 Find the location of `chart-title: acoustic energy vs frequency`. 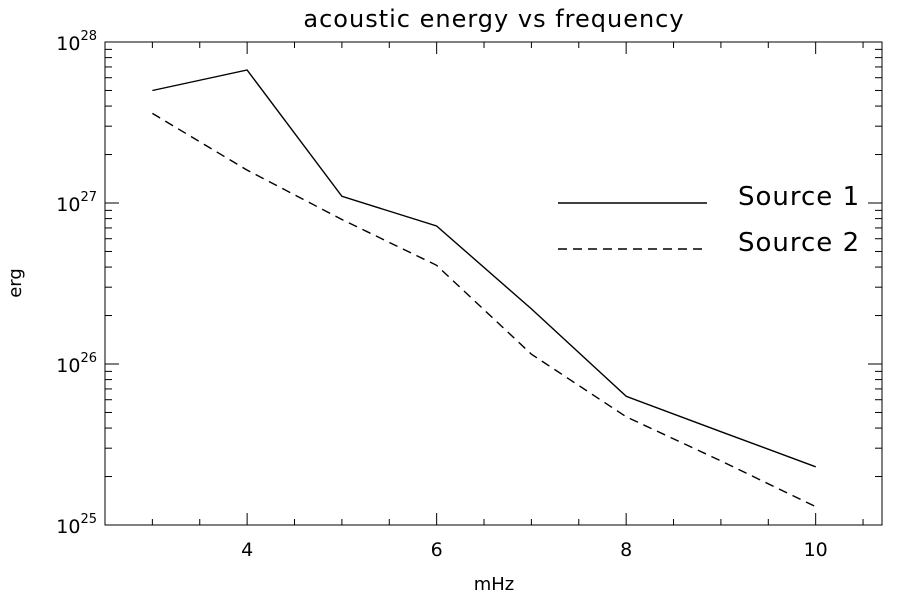

chart-title: acoustic energy vs frequency is located at coordinates (493, 19).